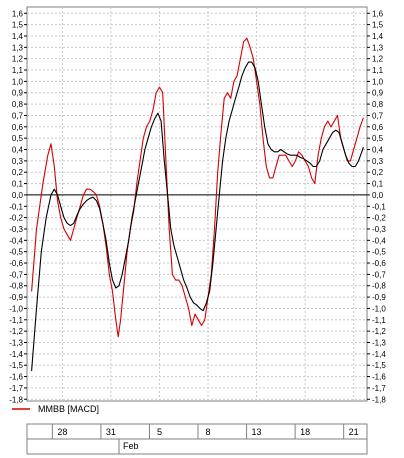 This screenshot has height=458, width=404. I want to click on y-tick-label-left: -1,7, so click(16, 388).